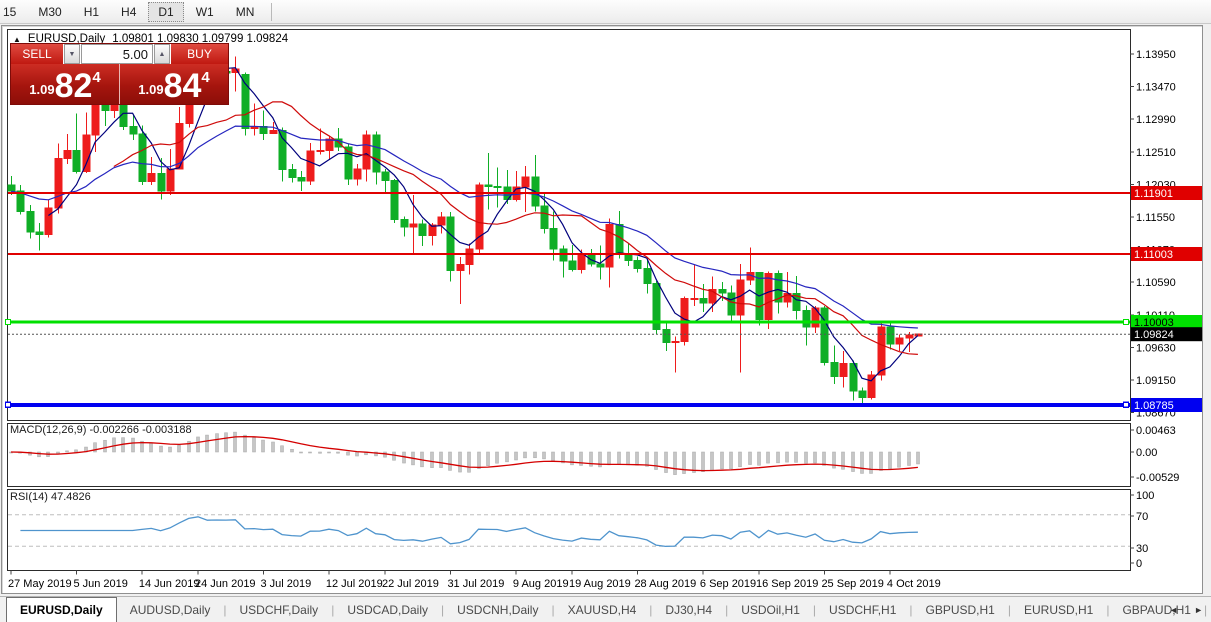 This screenshot has height=622, width=1211. What do you see at coordinates (119, 84) in the screenshot?
I see `price-divider` at bounding box center [119, 84].